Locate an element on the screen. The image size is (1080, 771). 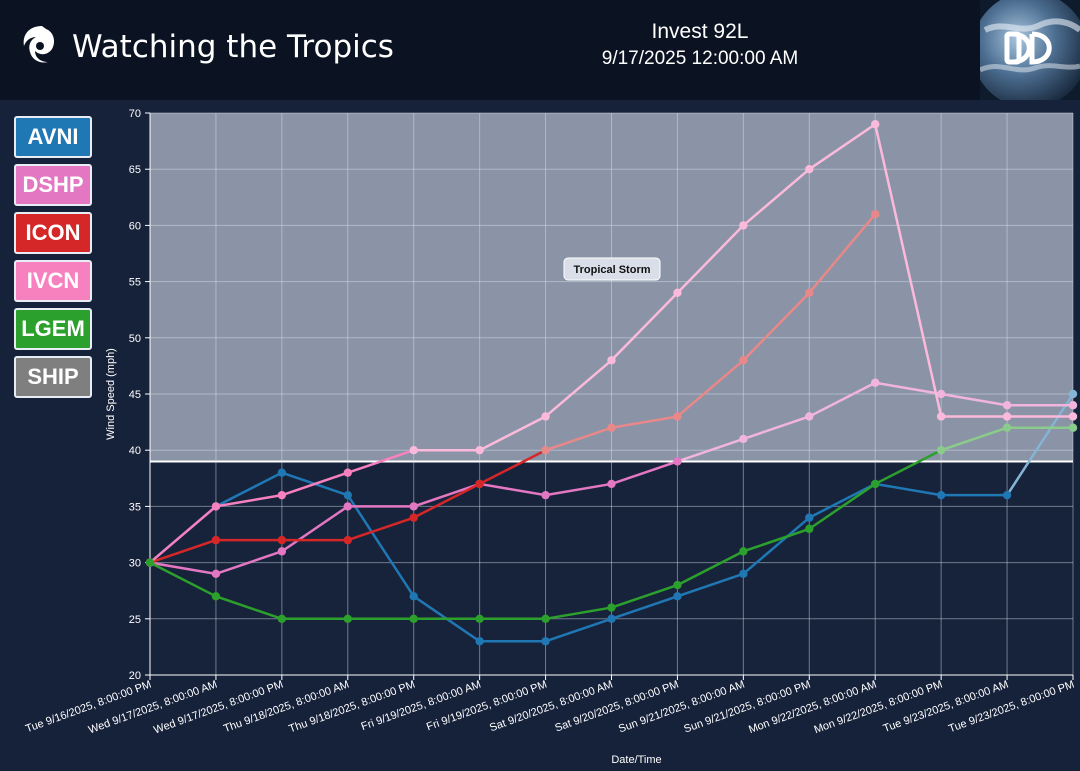
x-tick-label: Sat 9/20/2025, 8:00:00 AM is located at coordinates (551, 707).